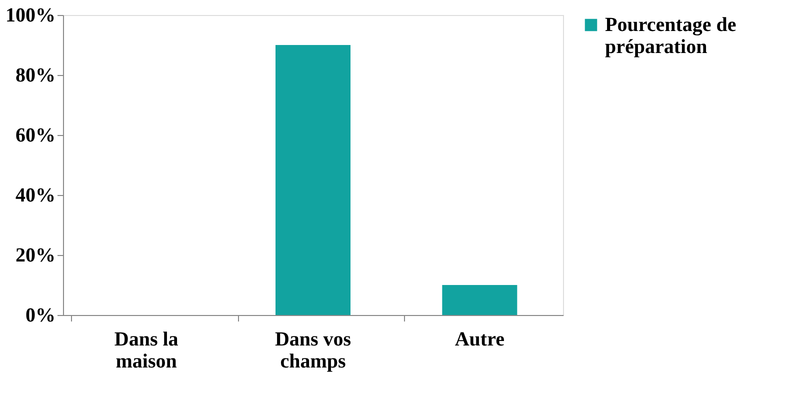 The image size is (801, 410). What do you see at coordinates (313, 350) in the screenshot?
I see `x-tick-label: Dans vos champs` at bounding box center [313, 350].